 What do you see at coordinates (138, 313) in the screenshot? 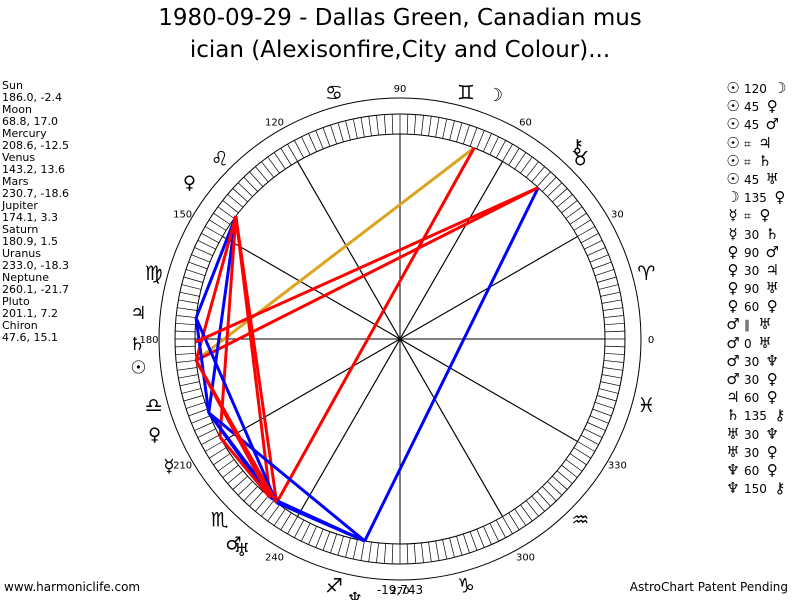
I see `planet-glyph: ♃` at bounding box center [138, 313].